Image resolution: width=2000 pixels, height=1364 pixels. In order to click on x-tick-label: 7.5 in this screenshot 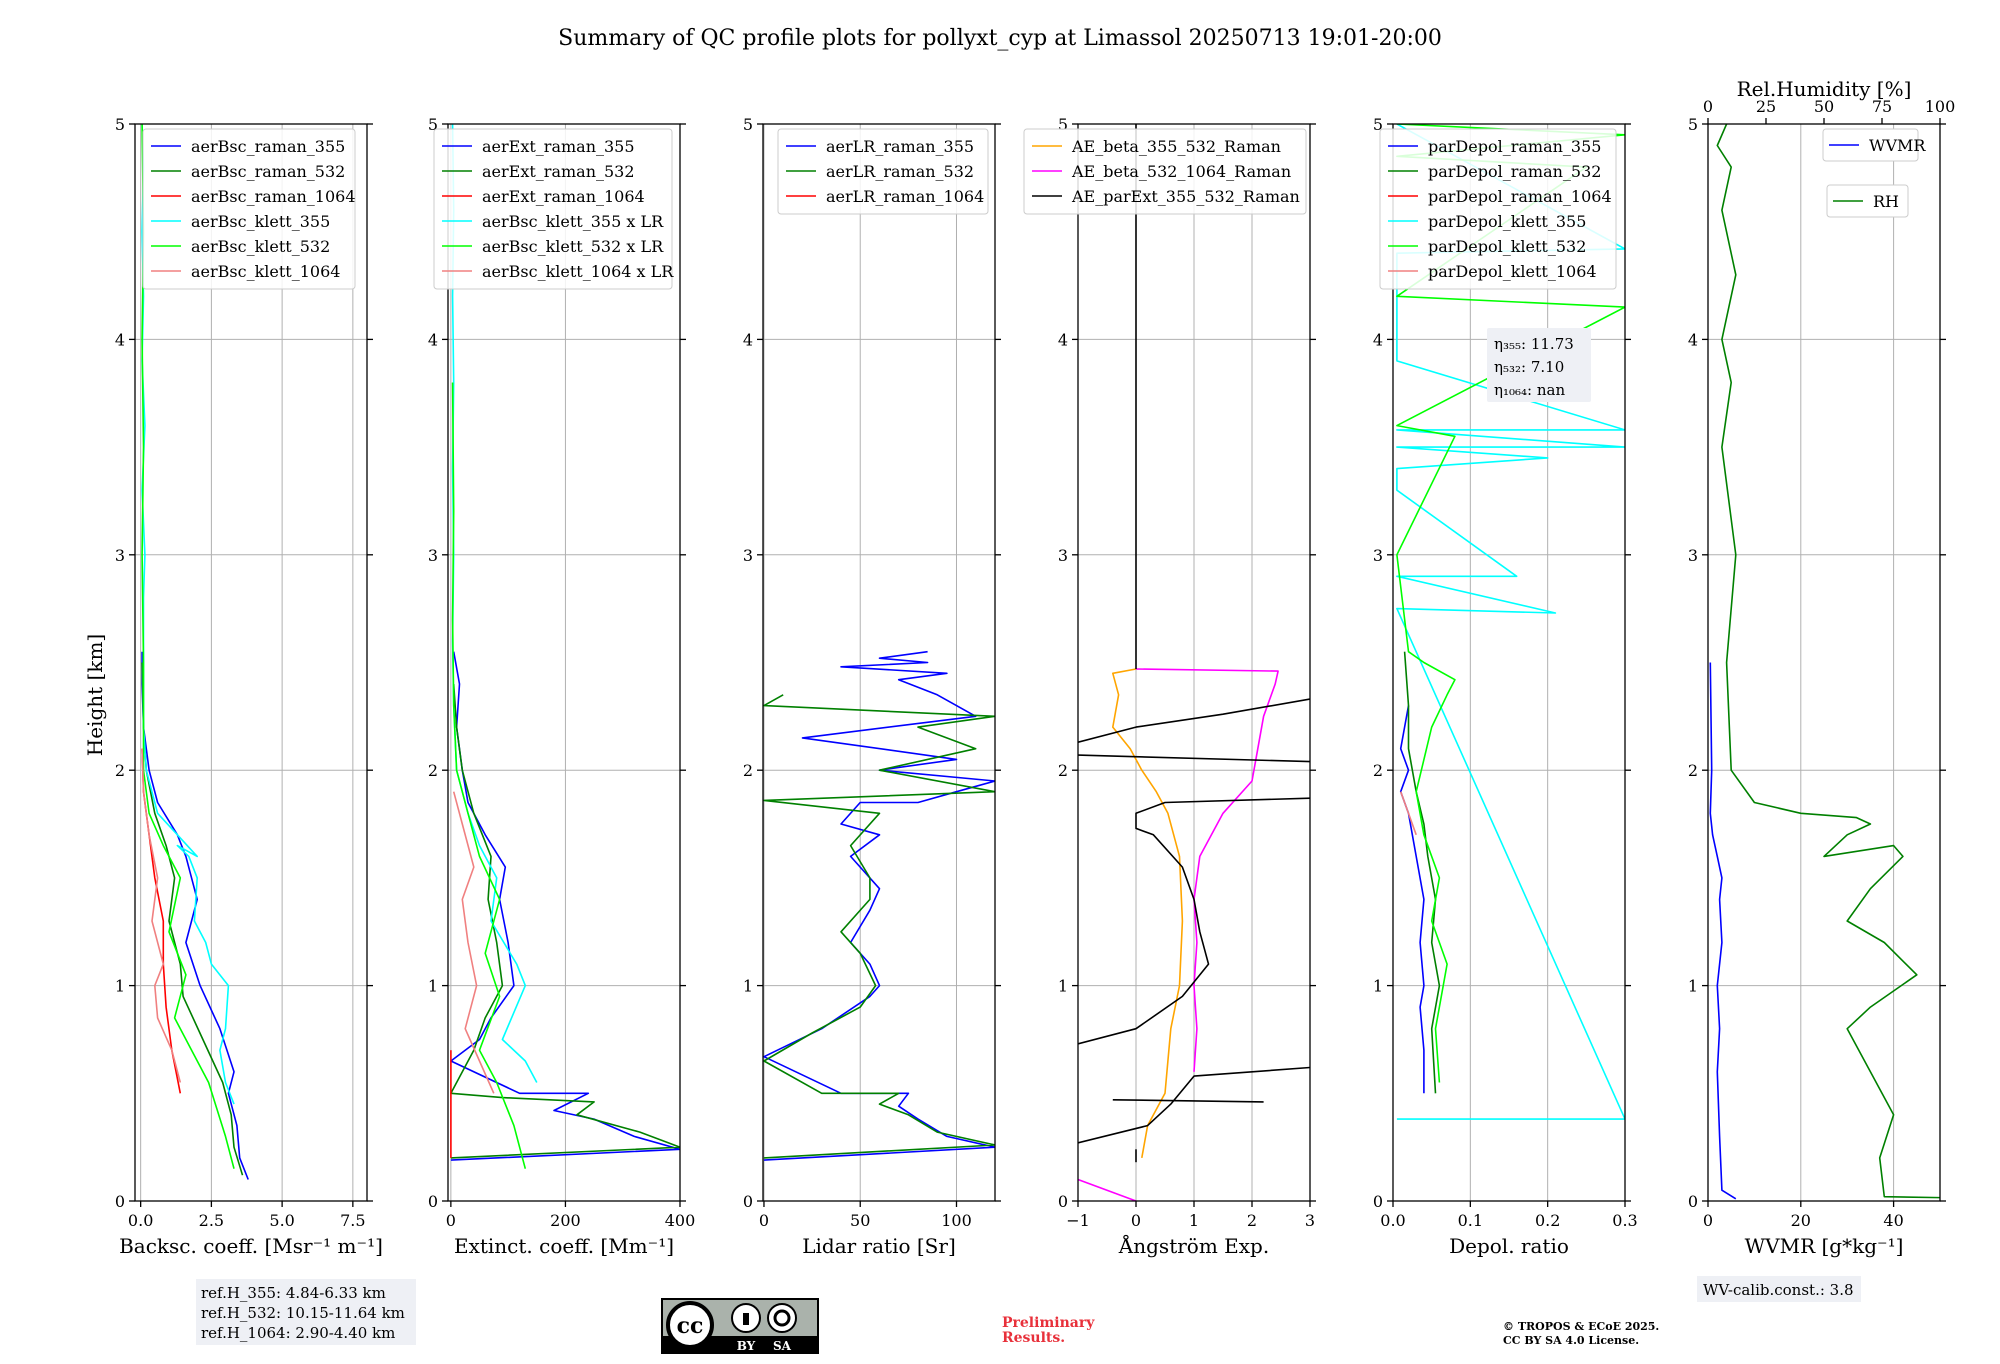, I will do `click(352, 1220)`.